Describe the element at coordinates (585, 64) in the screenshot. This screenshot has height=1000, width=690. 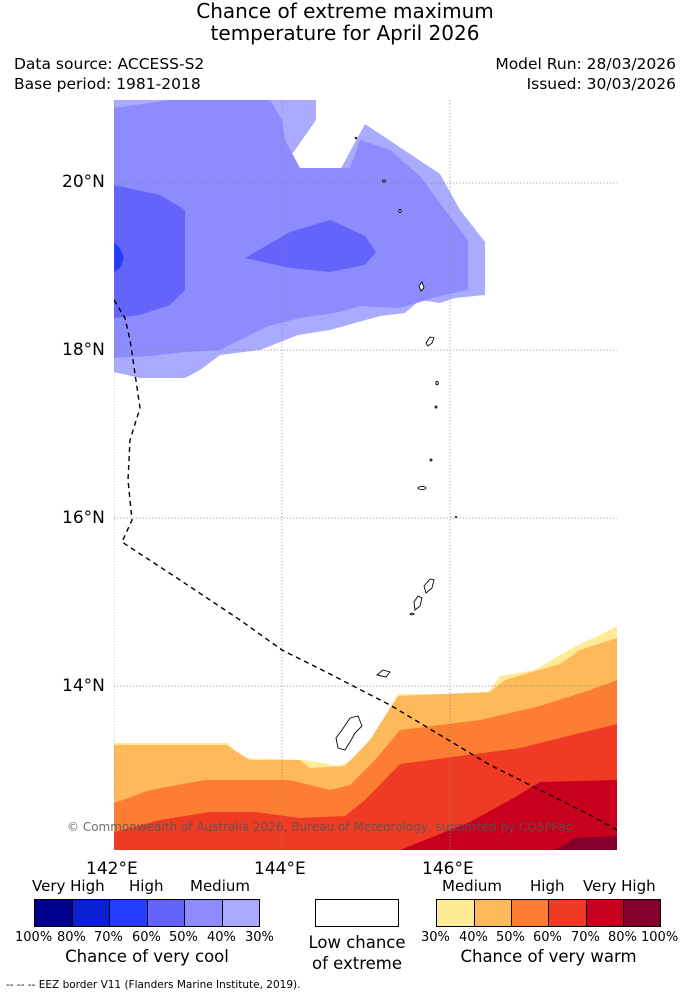
I see `model-run: Model Run: 28/03/2026` at that location.